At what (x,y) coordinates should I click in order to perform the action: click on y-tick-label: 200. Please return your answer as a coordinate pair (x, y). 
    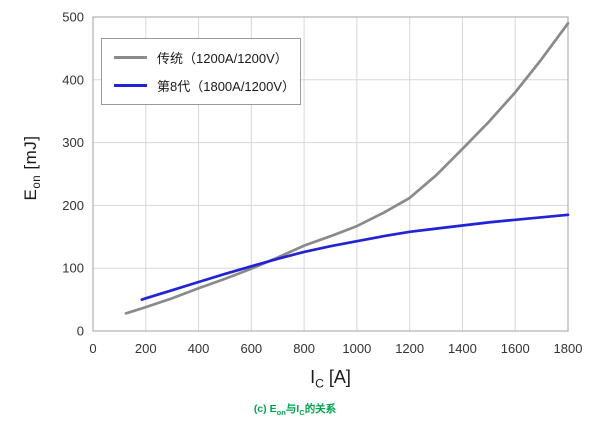
    Looking at the image, I should click on (73, 205).